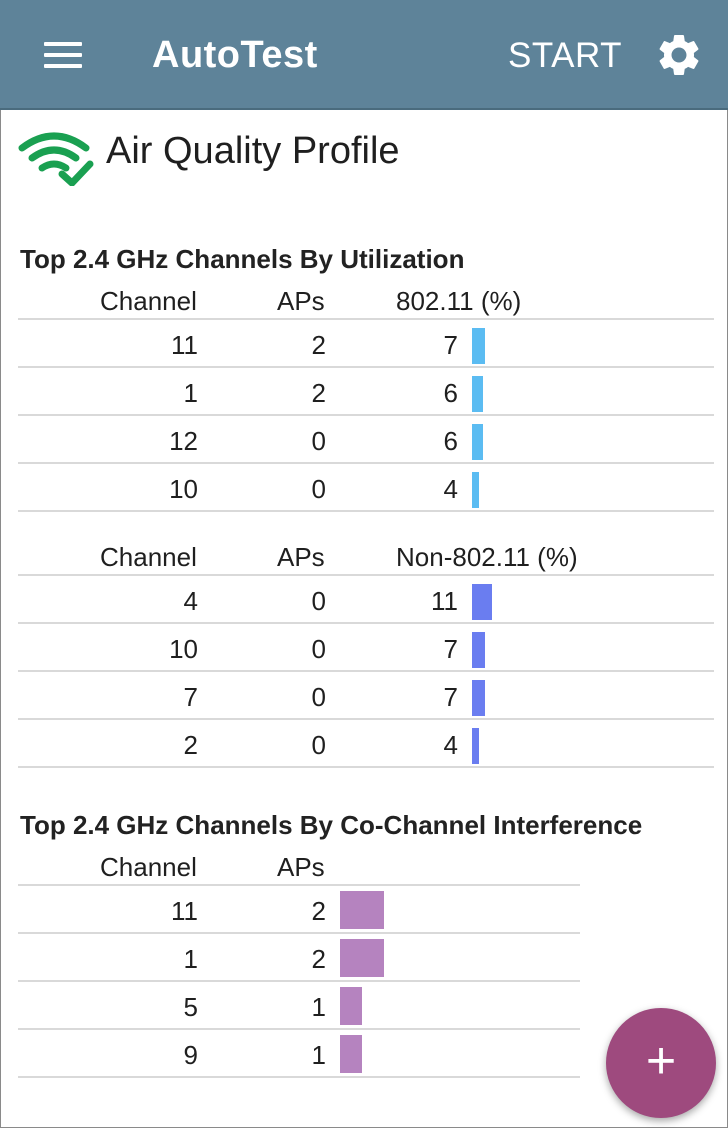 This screenshot has width=728, height=1128. What do you see at coordinates (366, 648) in the screenshot?
I see `table-row: 10 0 7` at bounding box center [366, 648].